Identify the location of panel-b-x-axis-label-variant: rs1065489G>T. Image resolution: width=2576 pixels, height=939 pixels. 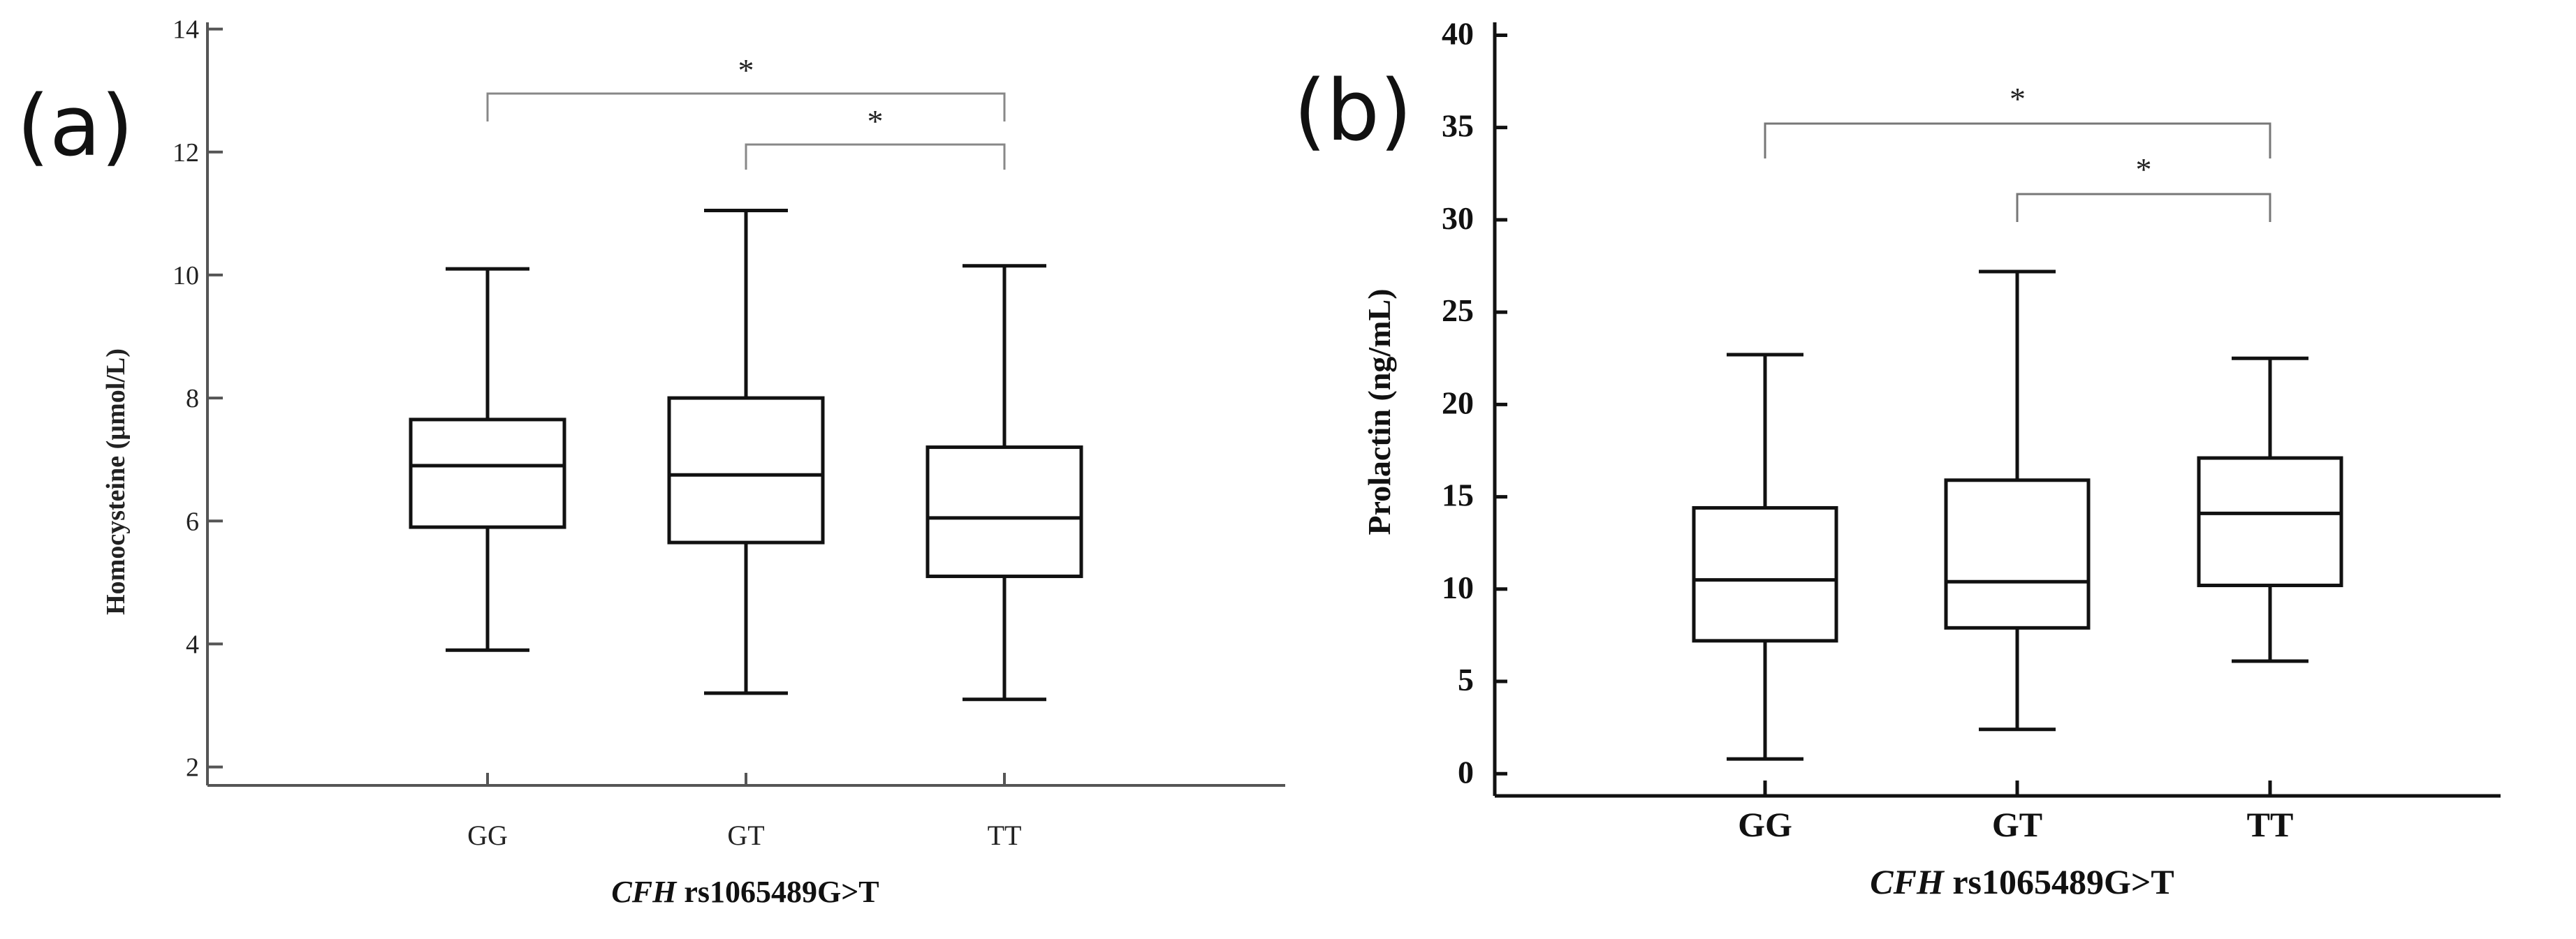
(2059, 881).